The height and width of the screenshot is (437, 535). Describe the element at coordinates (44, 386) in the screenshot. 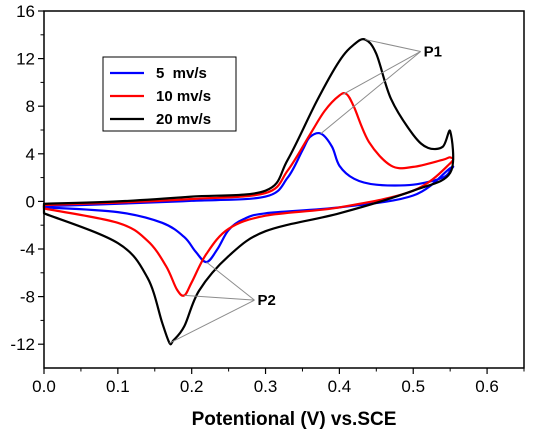

I see `x-tick-label: 0.0` at that location.